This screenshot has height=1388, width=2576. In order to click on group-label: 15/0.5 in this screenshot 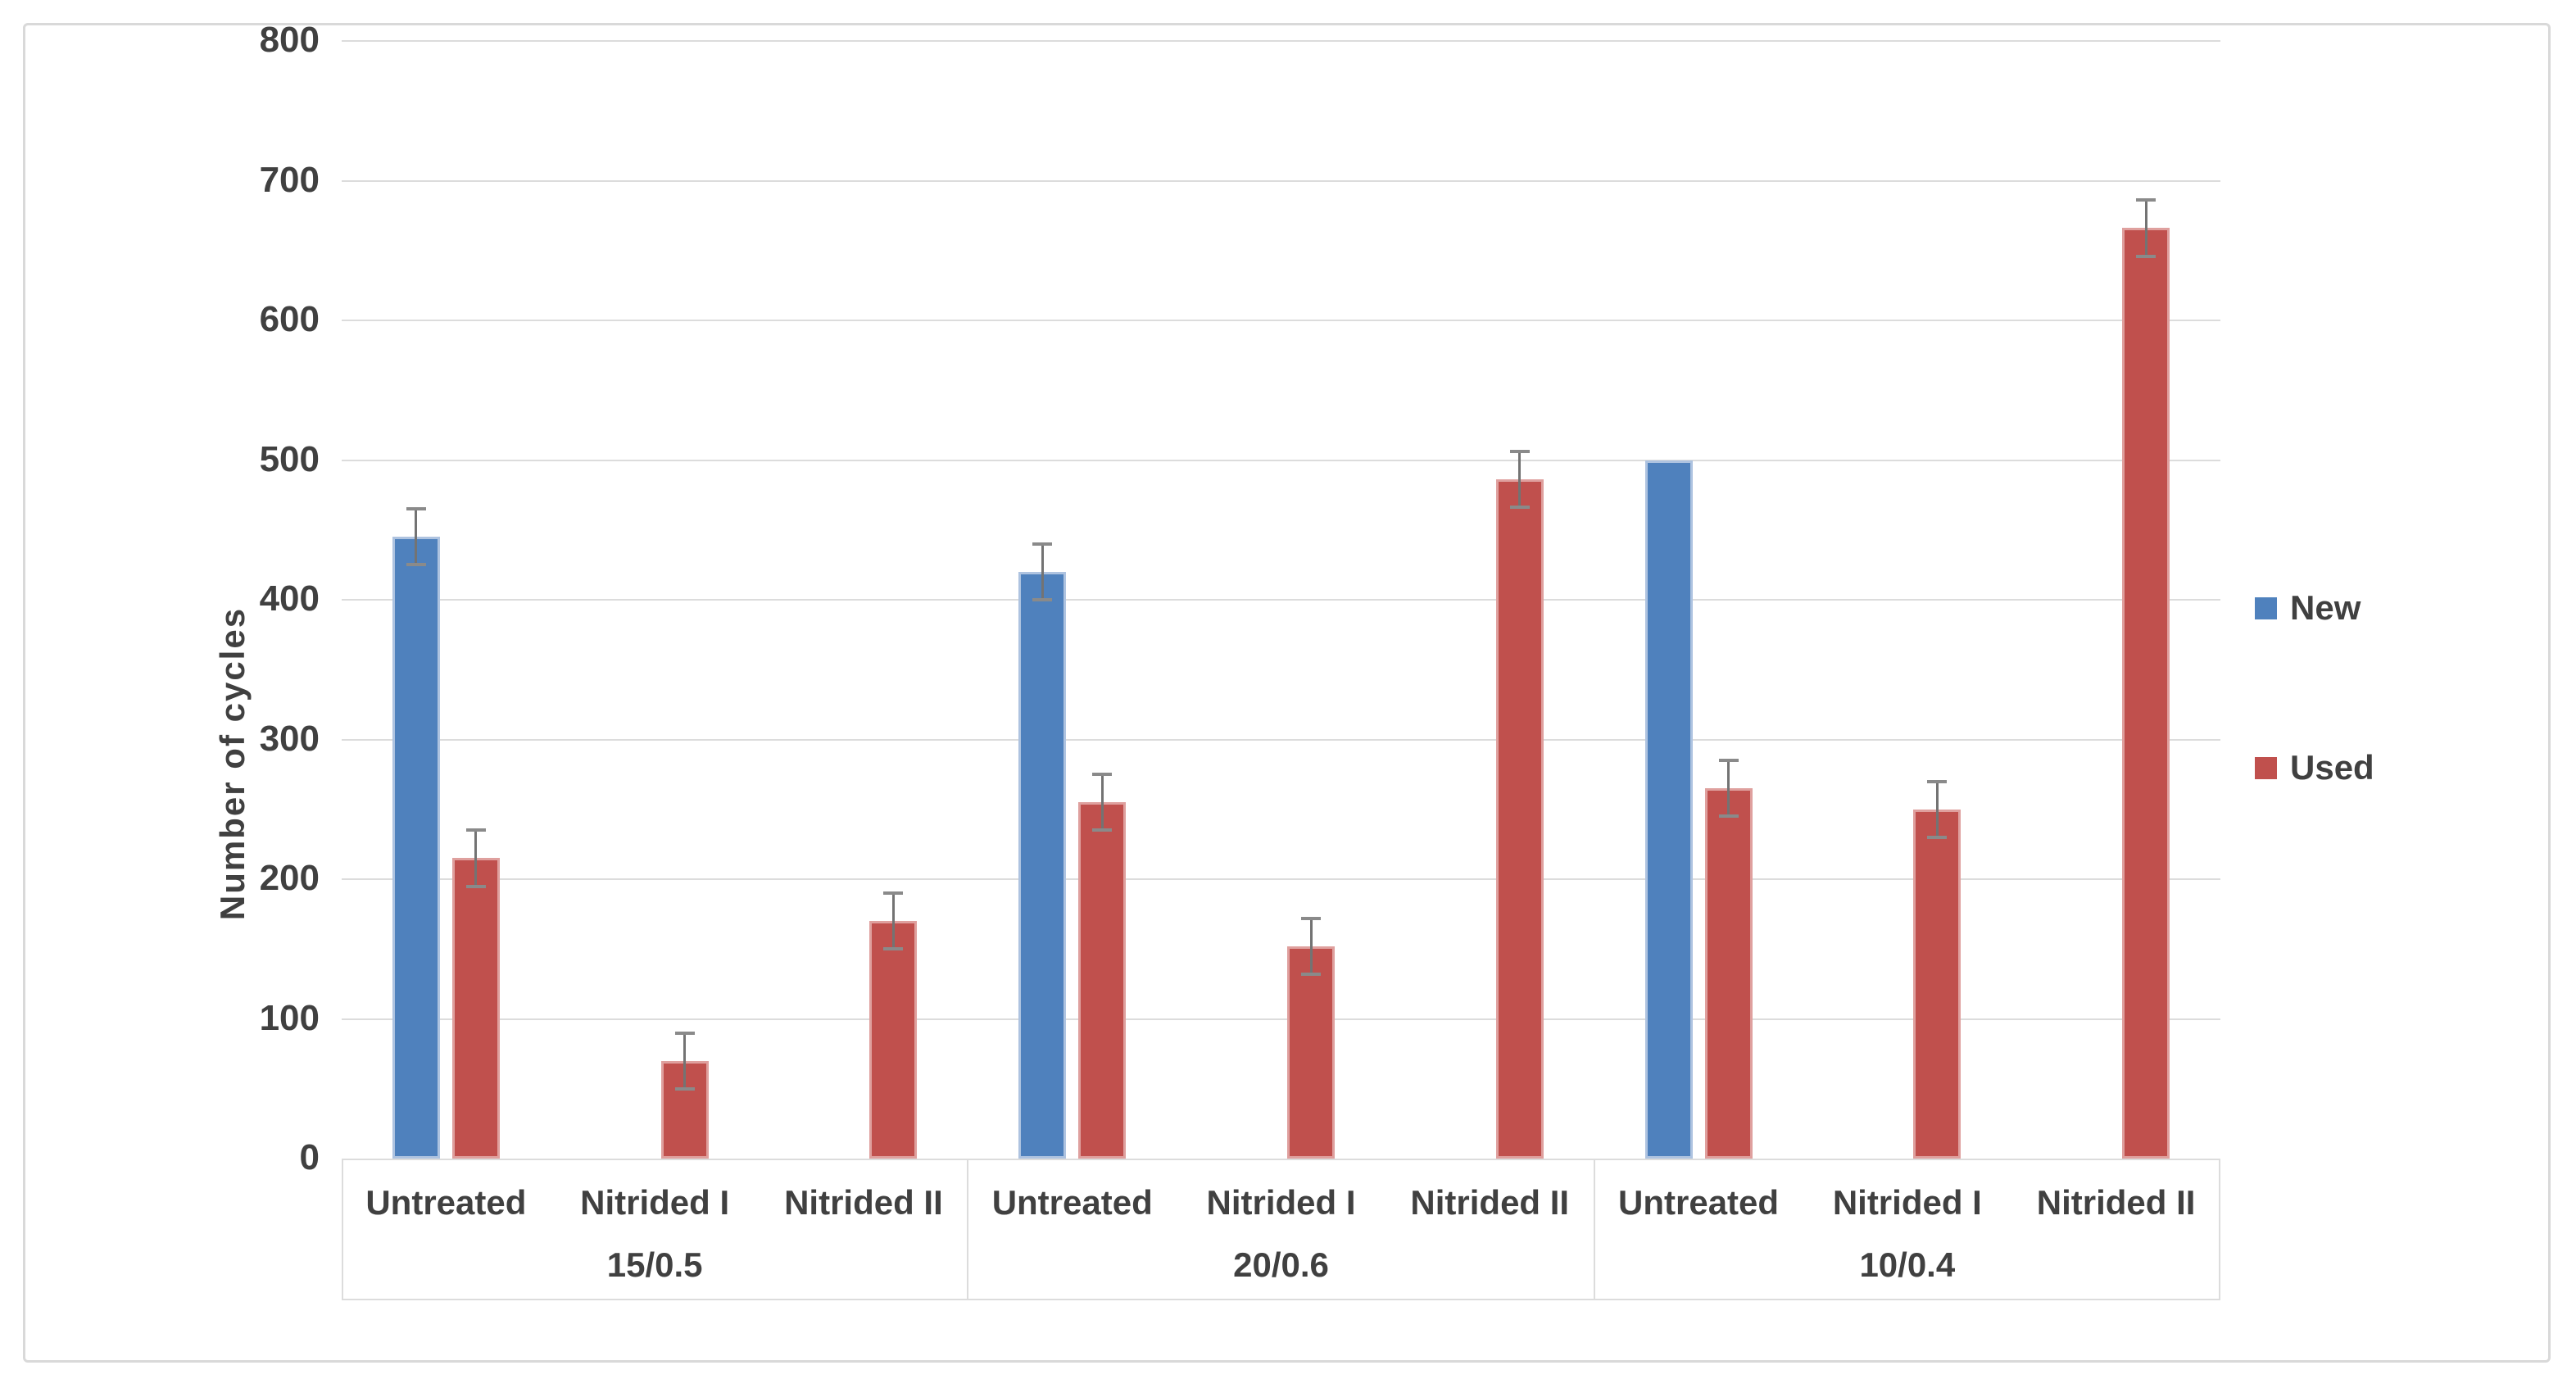, I will do `click(654, 1264)`.